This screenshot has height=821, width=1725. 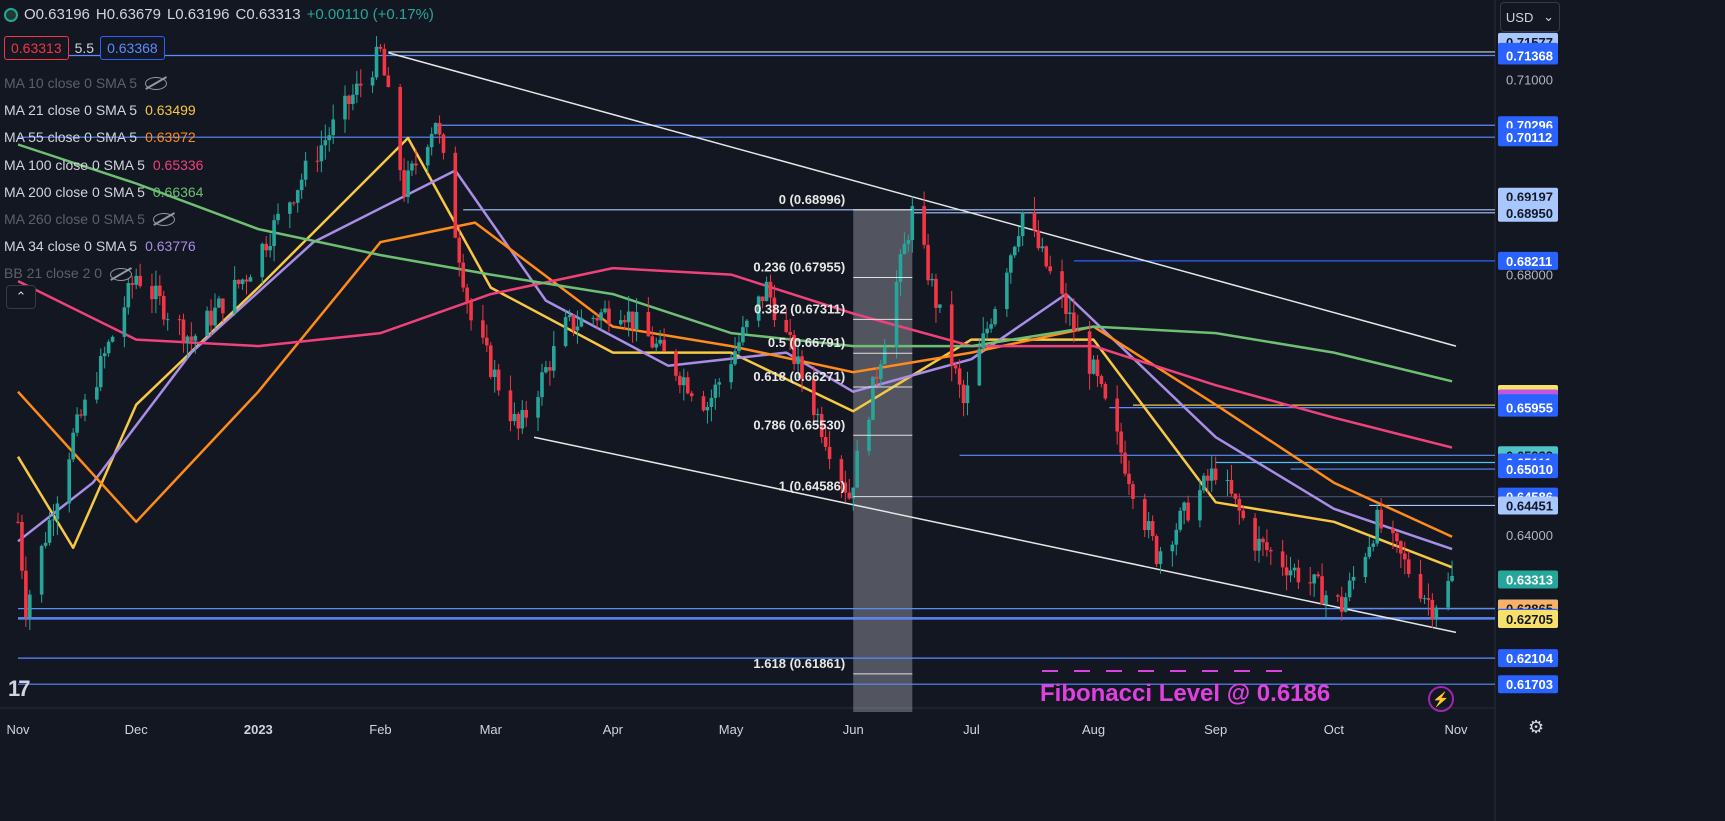 I want to click on buy-button: 0.63368, so click(x=132, y=48).